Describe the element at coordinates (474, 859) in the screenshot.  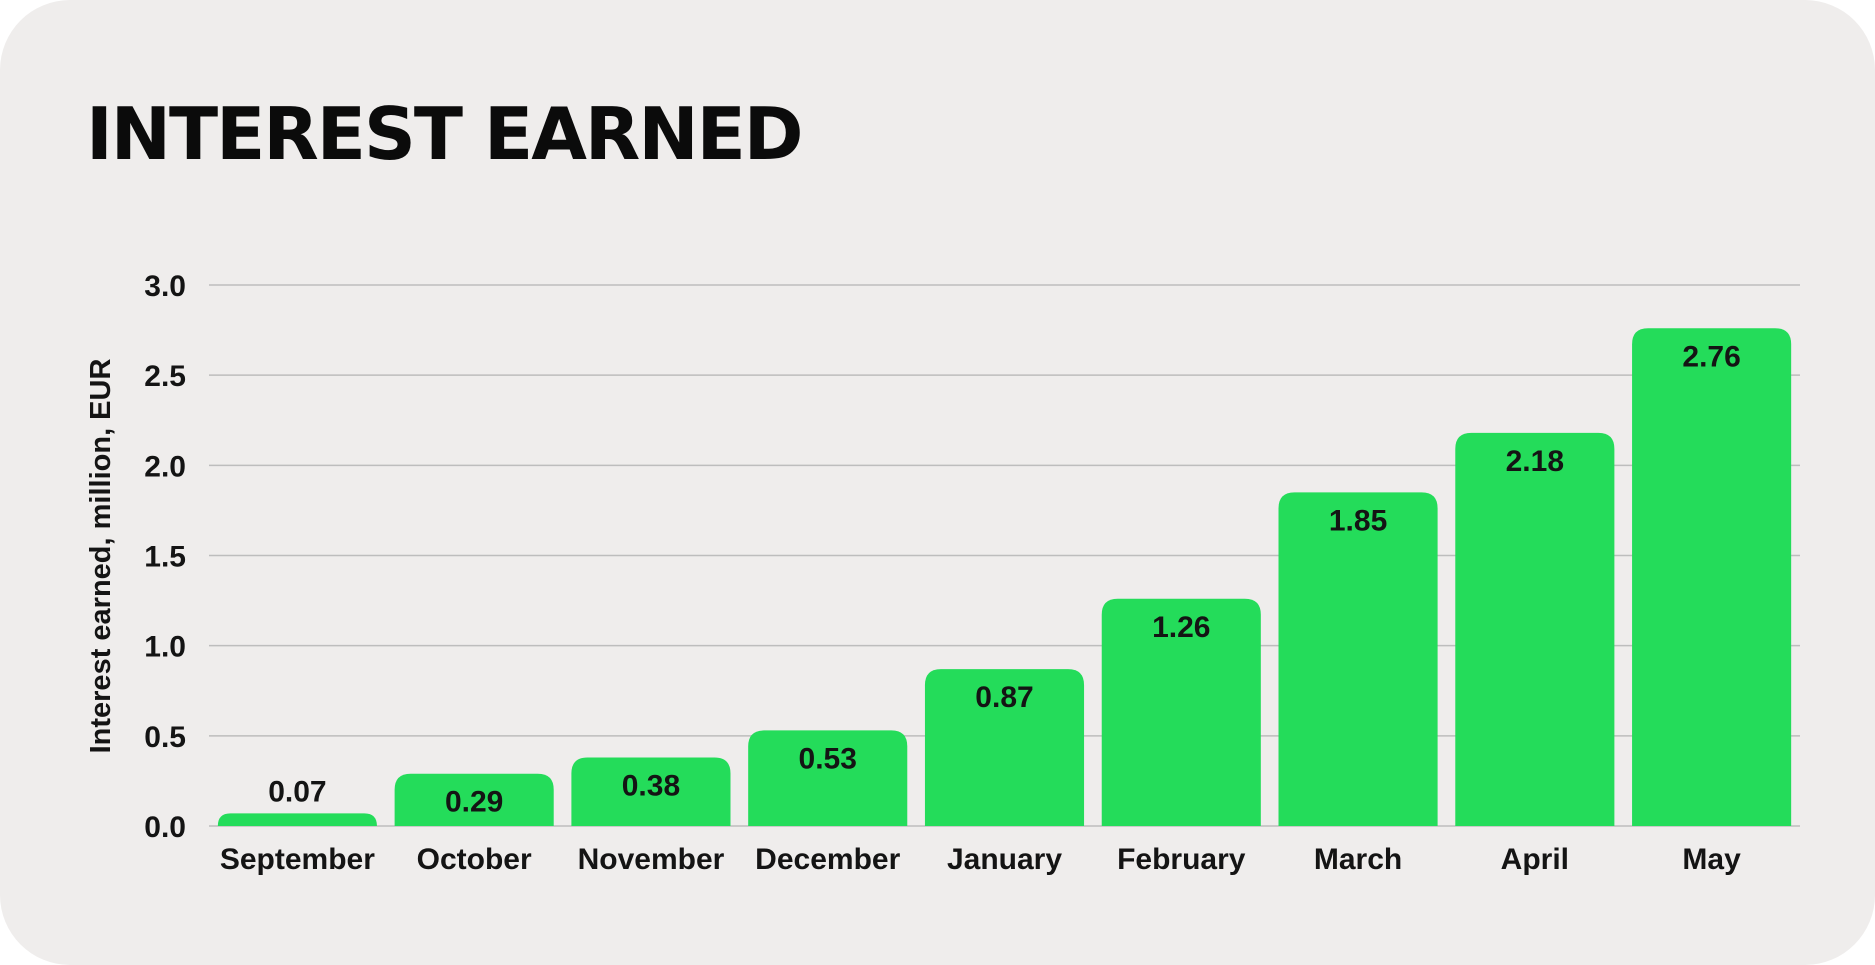
I see `x-tick-label: October` at that location.